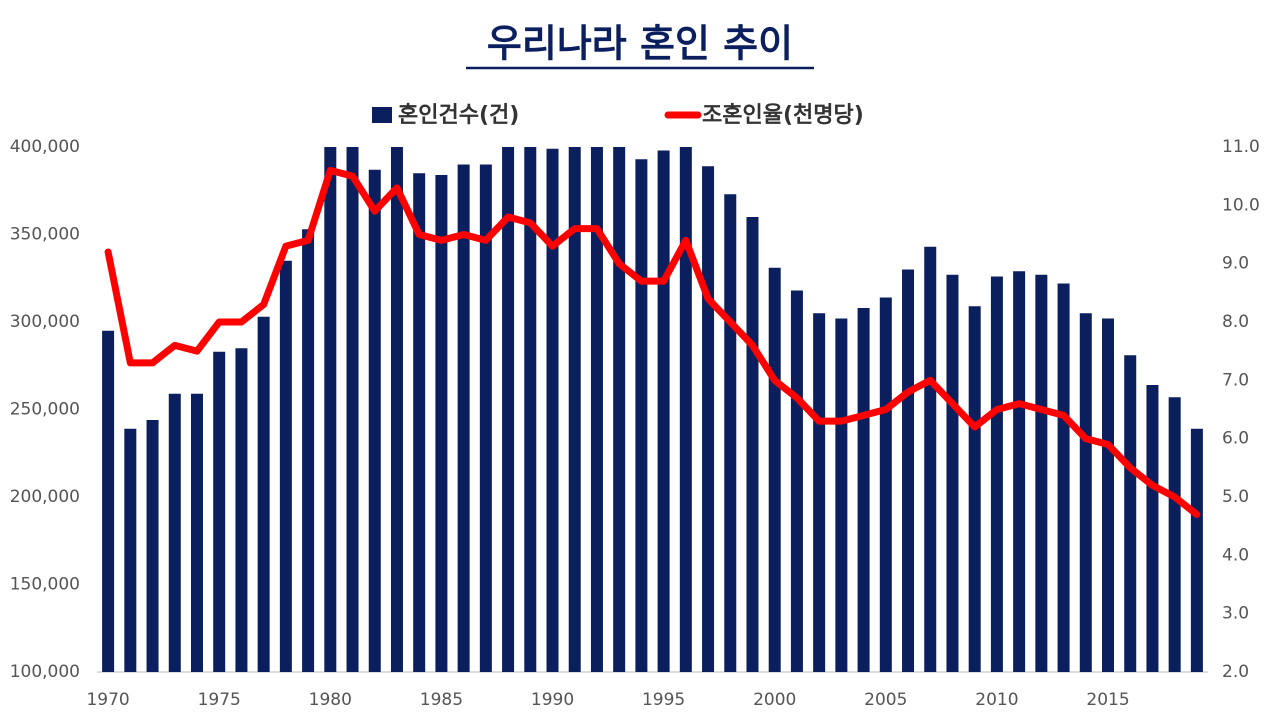 This screenshot has height=720, width=1280. Describe the element at coordinates (1107, 700) in the screenshot. I see `x-tick-label: 2015` at that location.